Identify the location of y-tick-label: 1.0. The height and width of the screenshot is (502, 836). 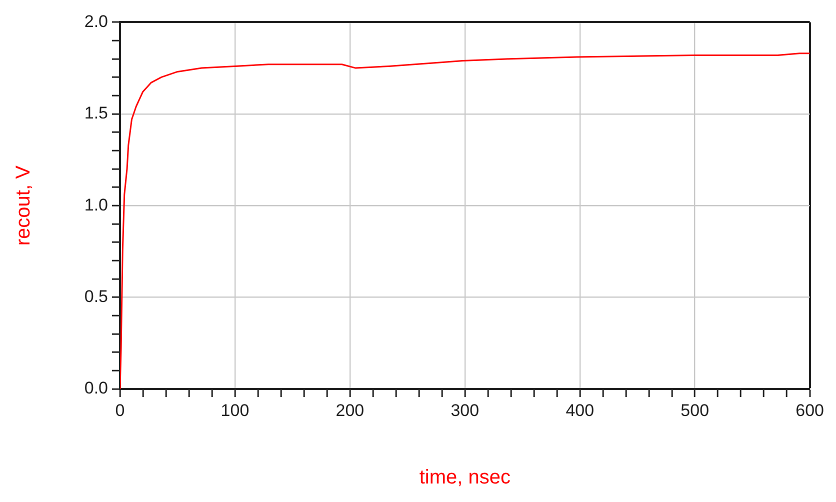
(96, 204).